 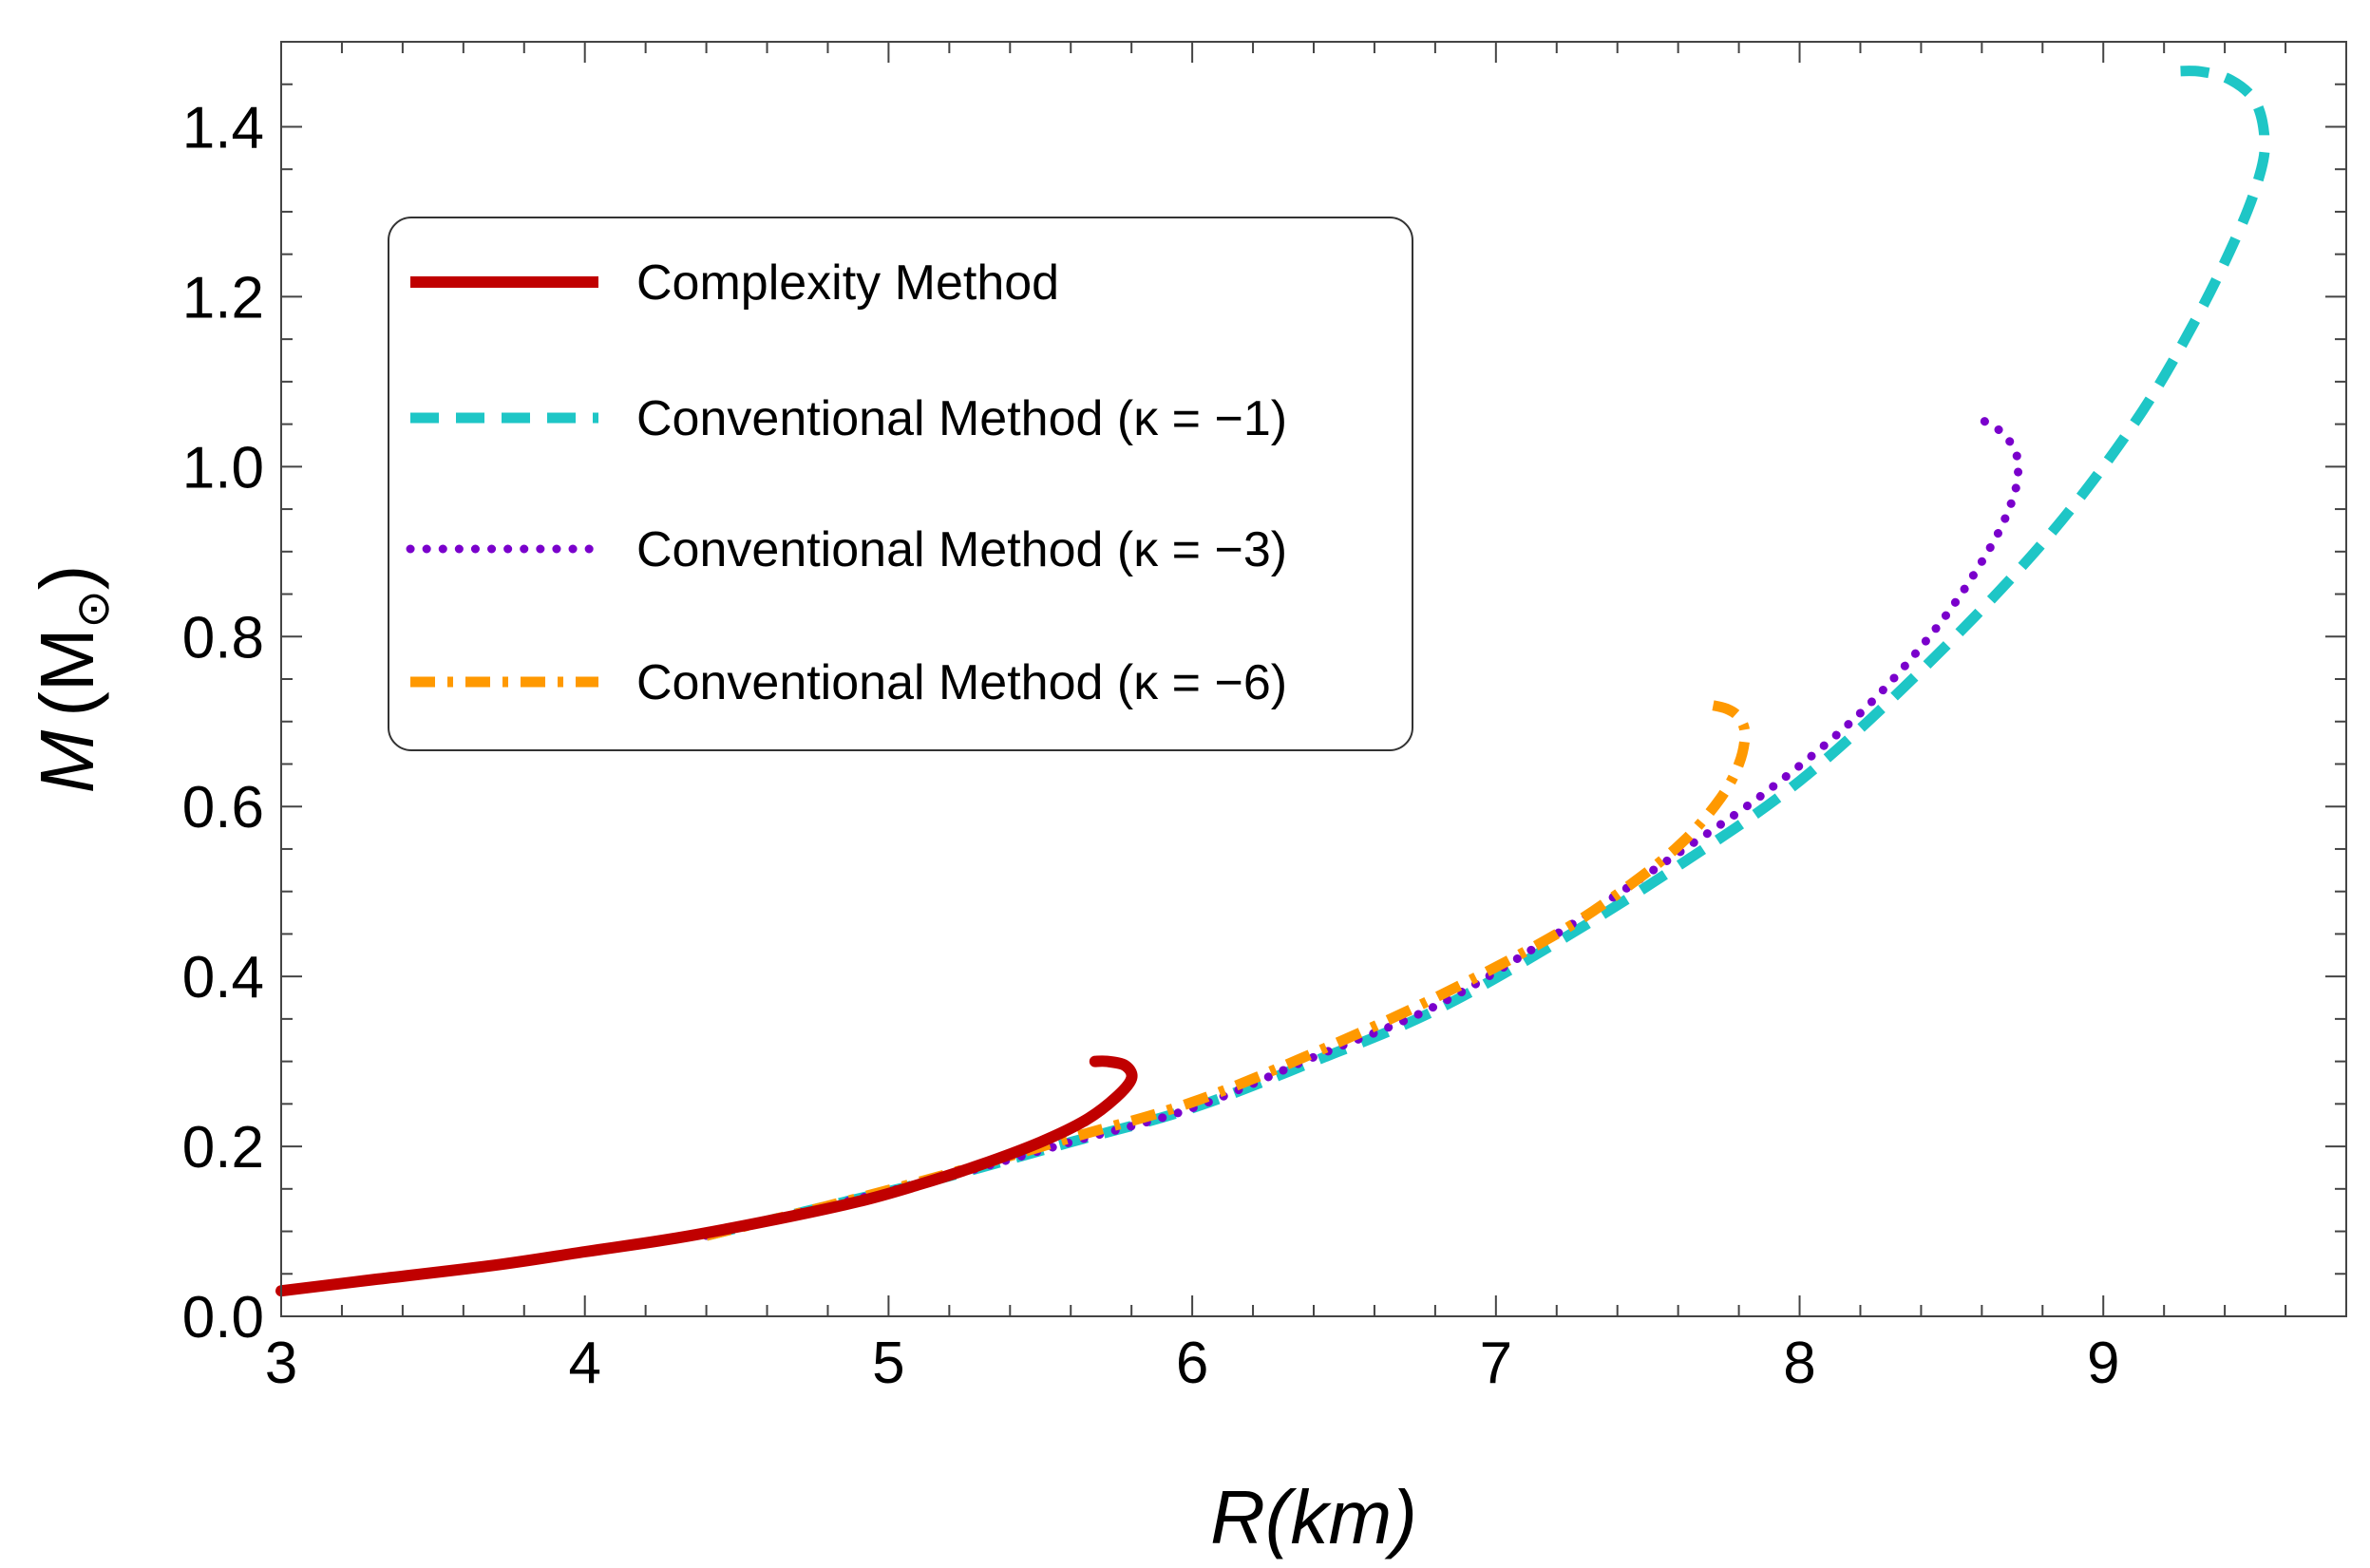 I want to click on y-axis-title: M(M⊙), so click(x=72, y=679).